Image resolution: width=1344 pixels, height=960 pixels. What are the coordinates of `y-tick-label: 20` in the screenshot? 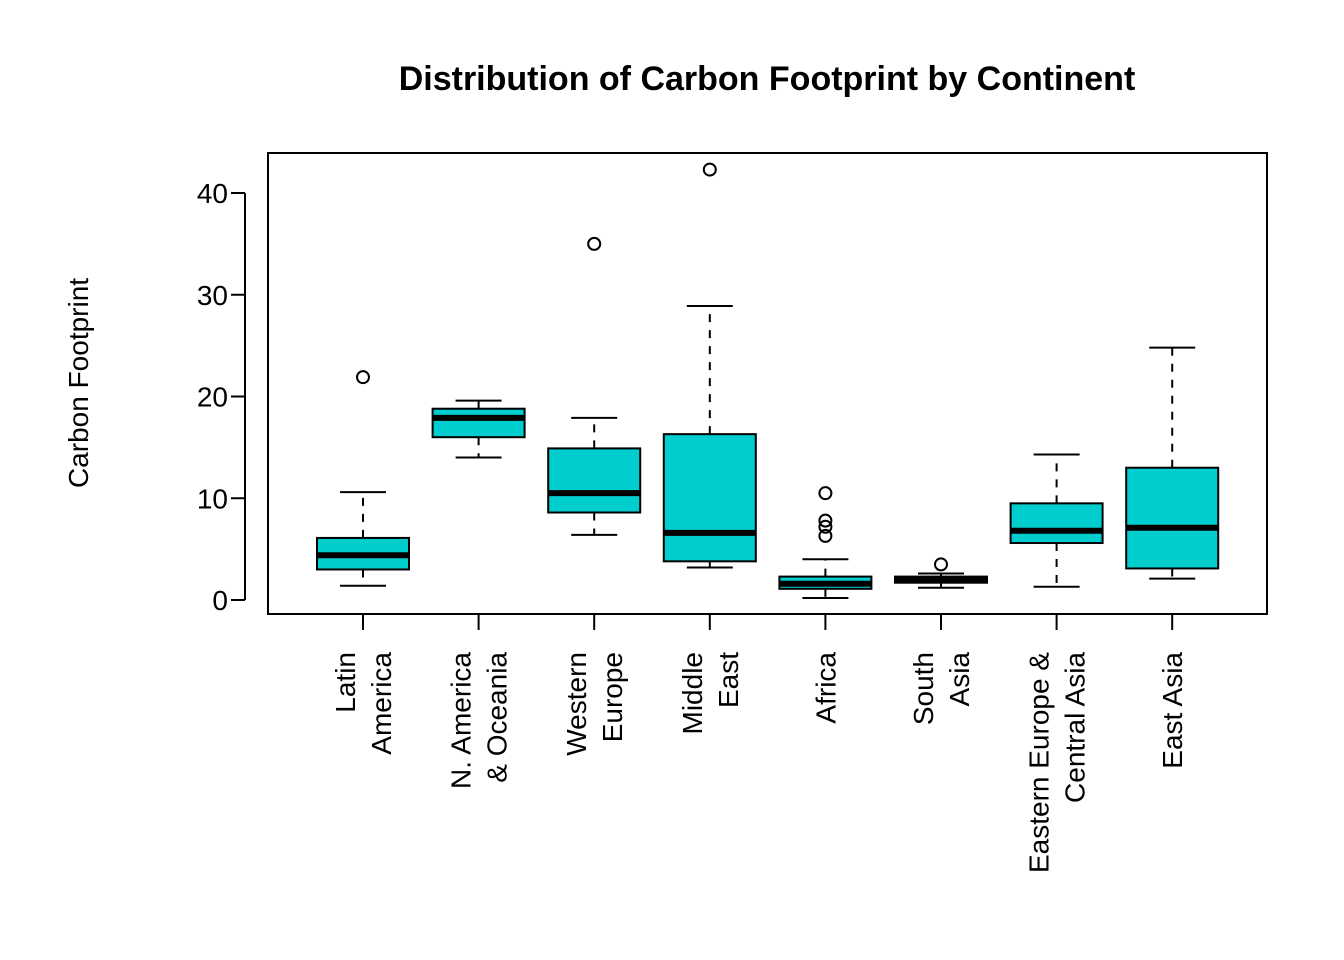 It's located at (212, 397).